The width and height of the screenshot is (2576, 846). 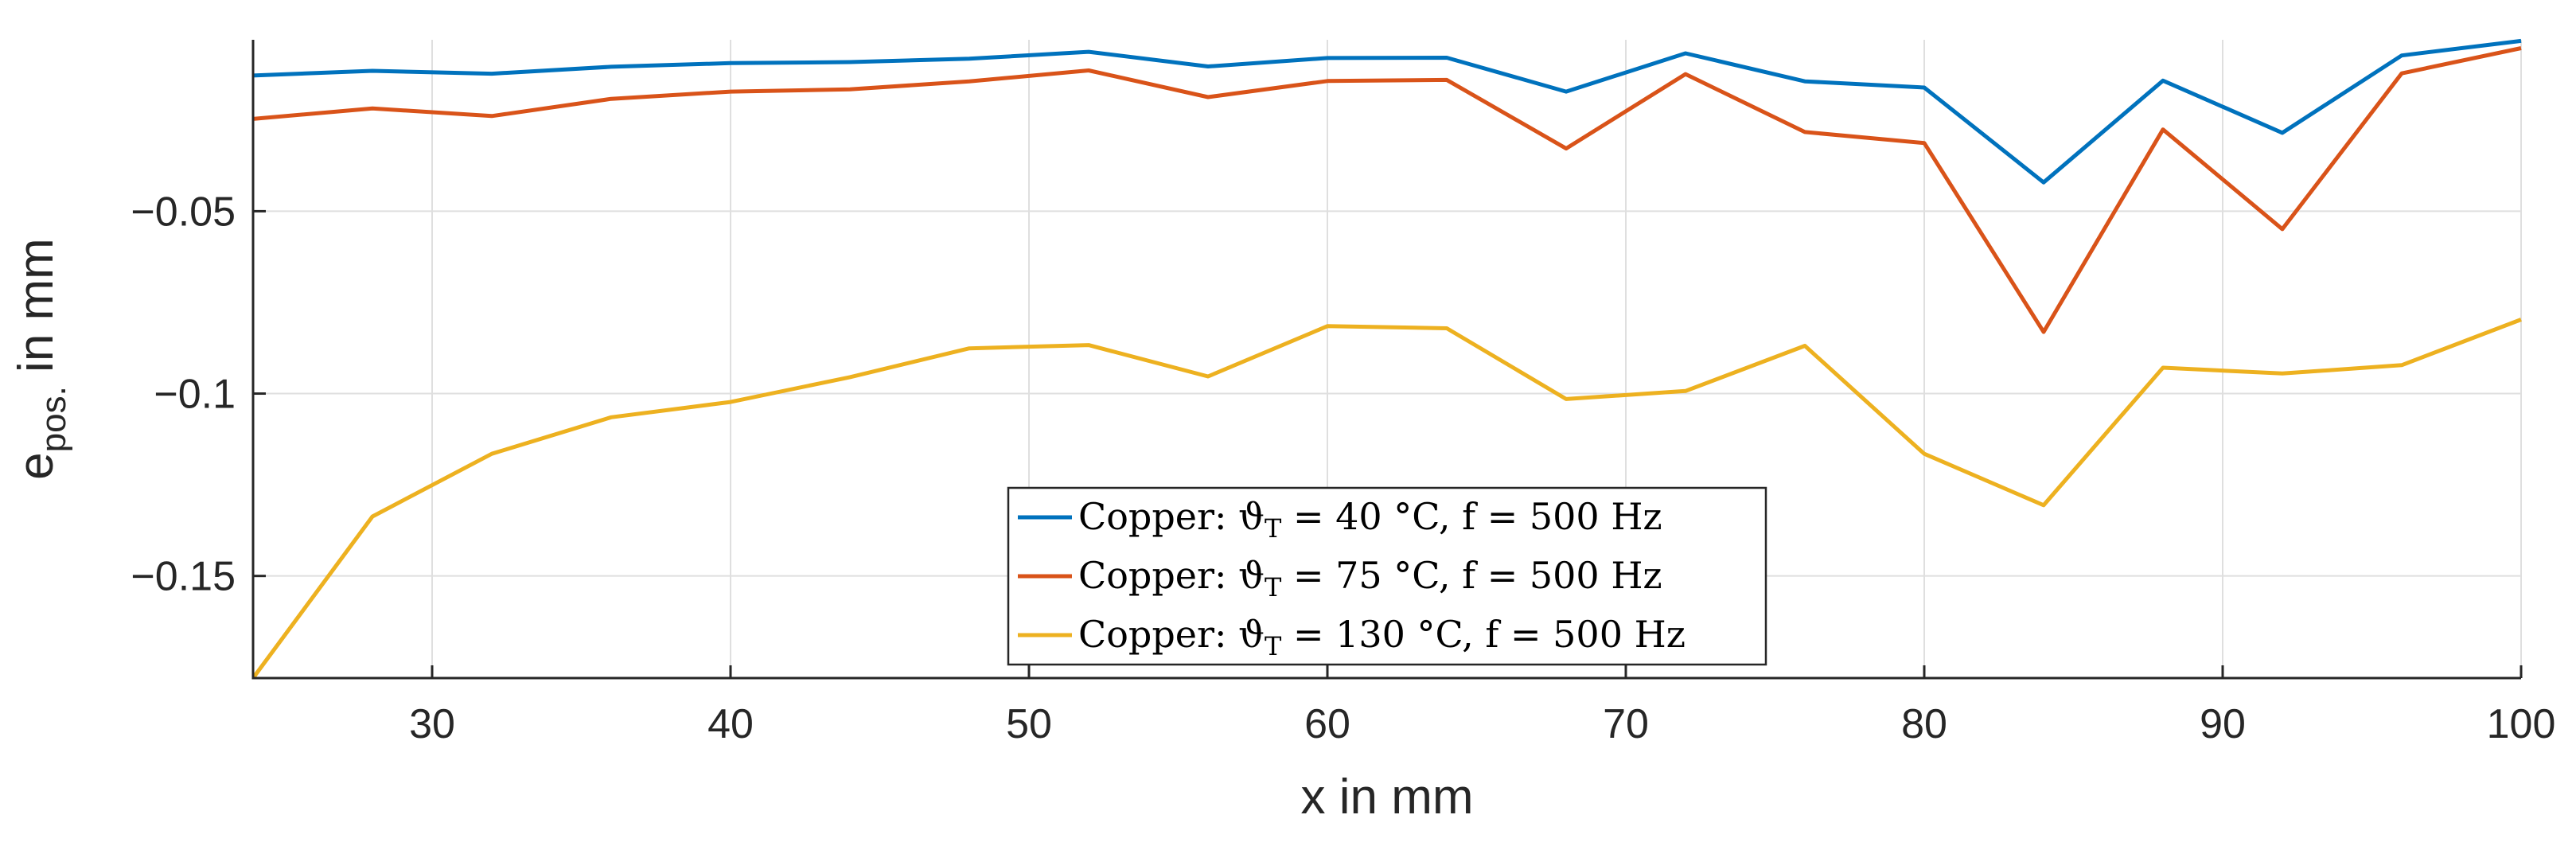 I want to click on legend-label-suffix: = 130 °C, f = 500 Hz, so click(x=1483, y=634).